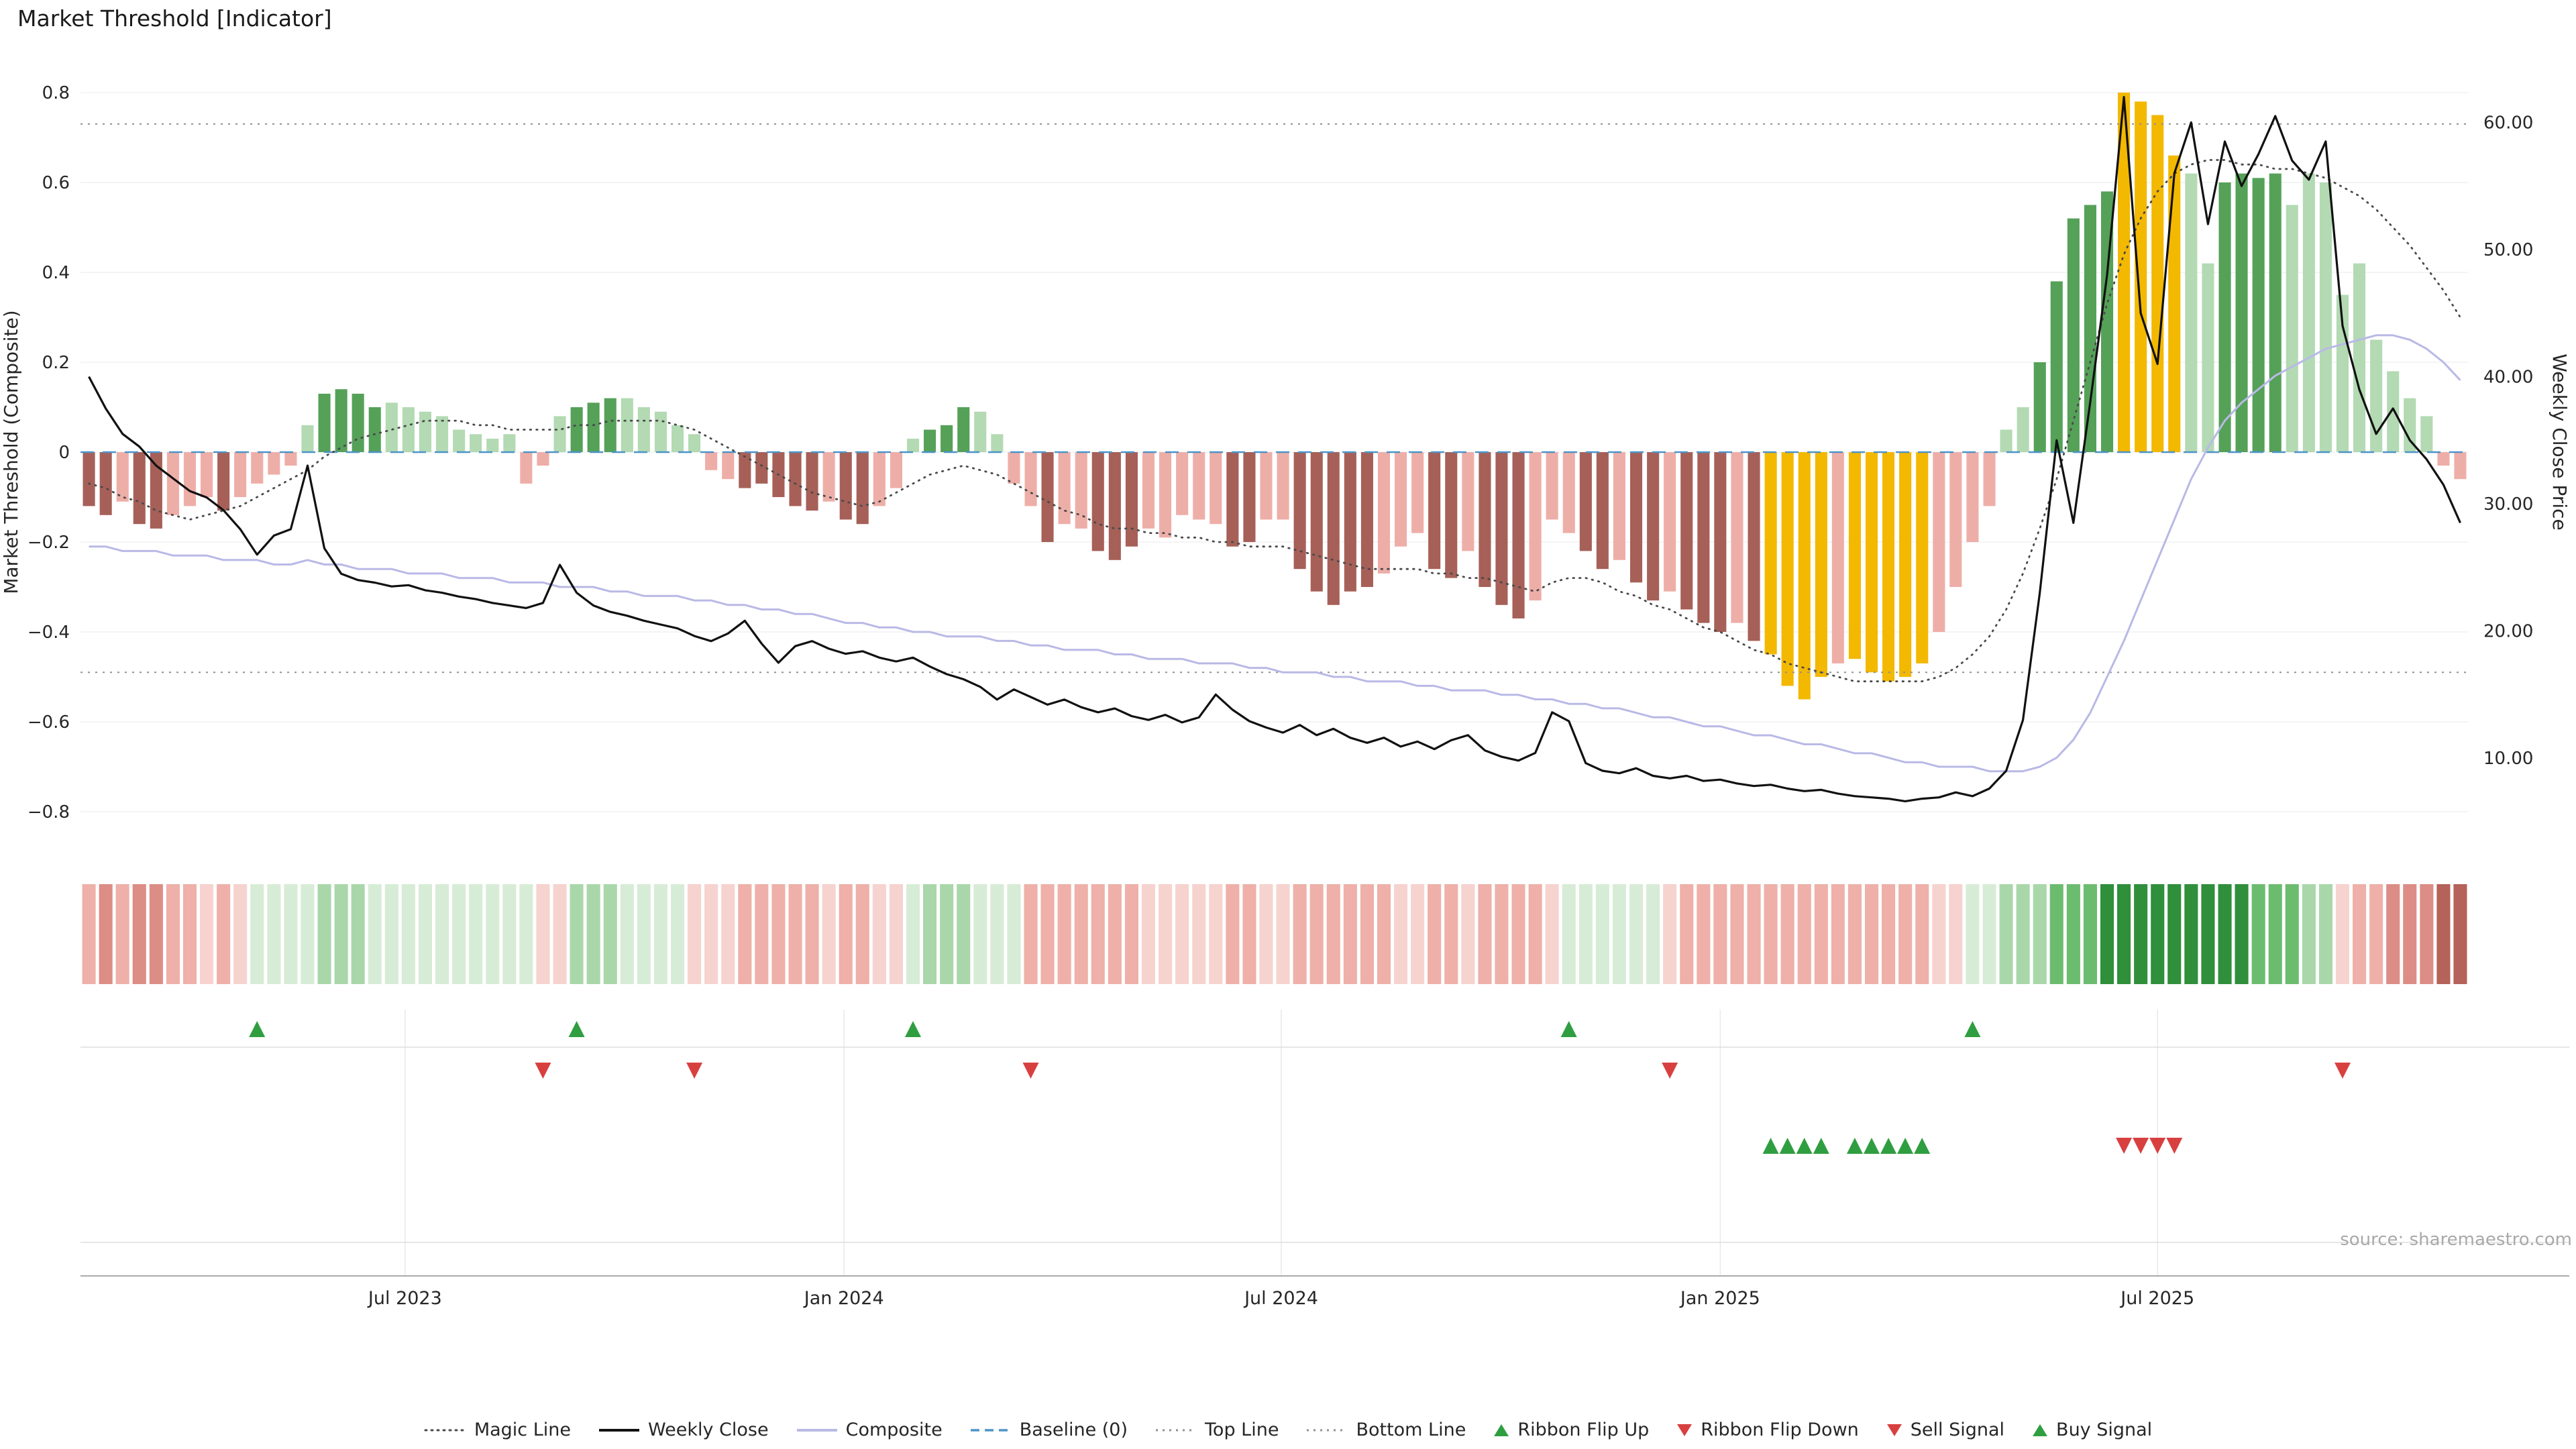 This screenshot has width=2576, height=1449. What do you see at coordinates (56, 93) in the screenshot?
I see `left-tick-label: 0.8` at bounding box center [56, 93].